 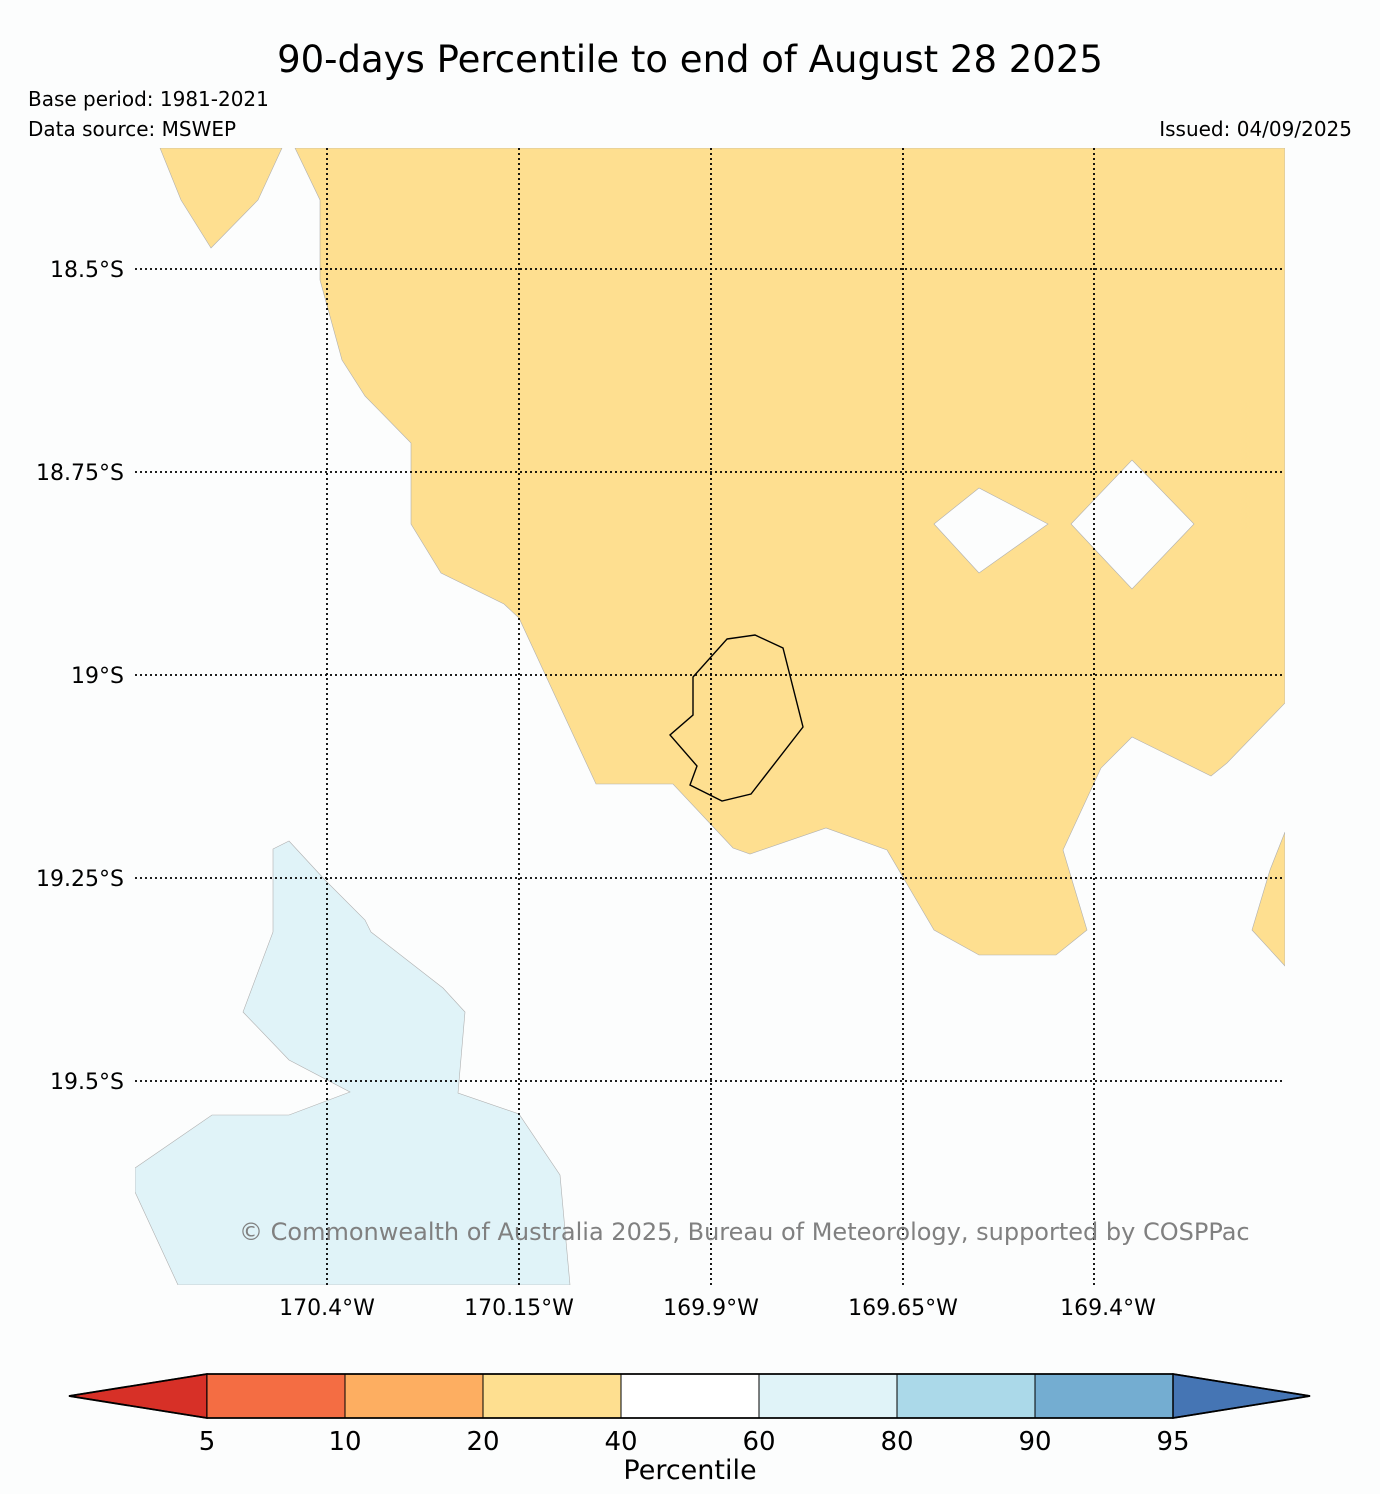 What do you see at coordinates (736, 718) in the screenshot?
I see `island-coastline` at bounding box center [736, 718].